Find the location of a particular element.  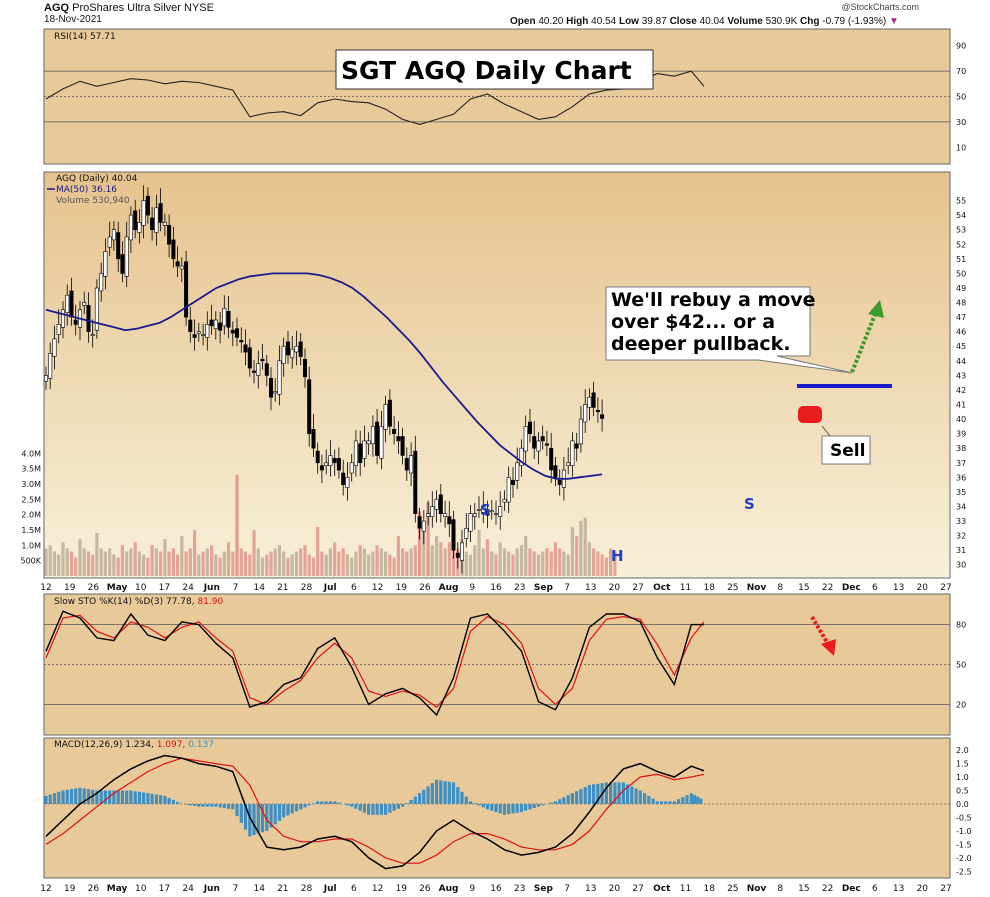

x-axis-label: 6 is located at coordinates (354, 889).